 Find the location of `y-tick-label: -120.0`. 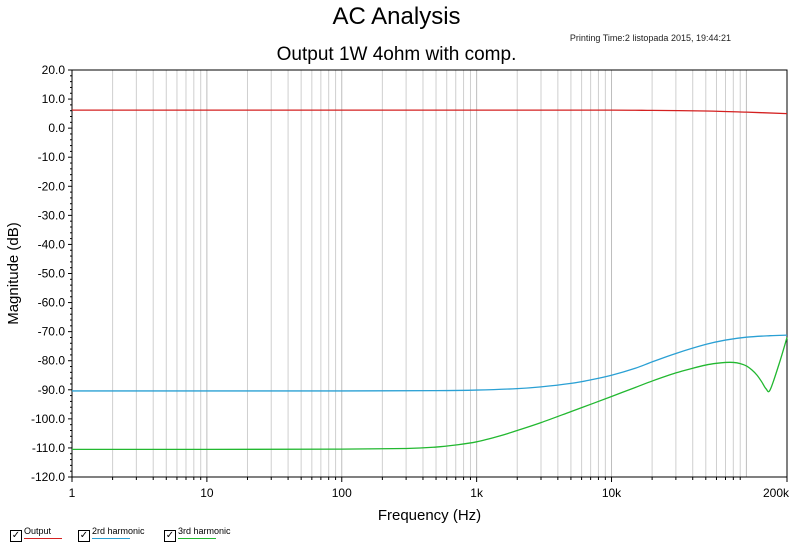

y-tick-label: -120.0 is located at coordinates (48, 477).